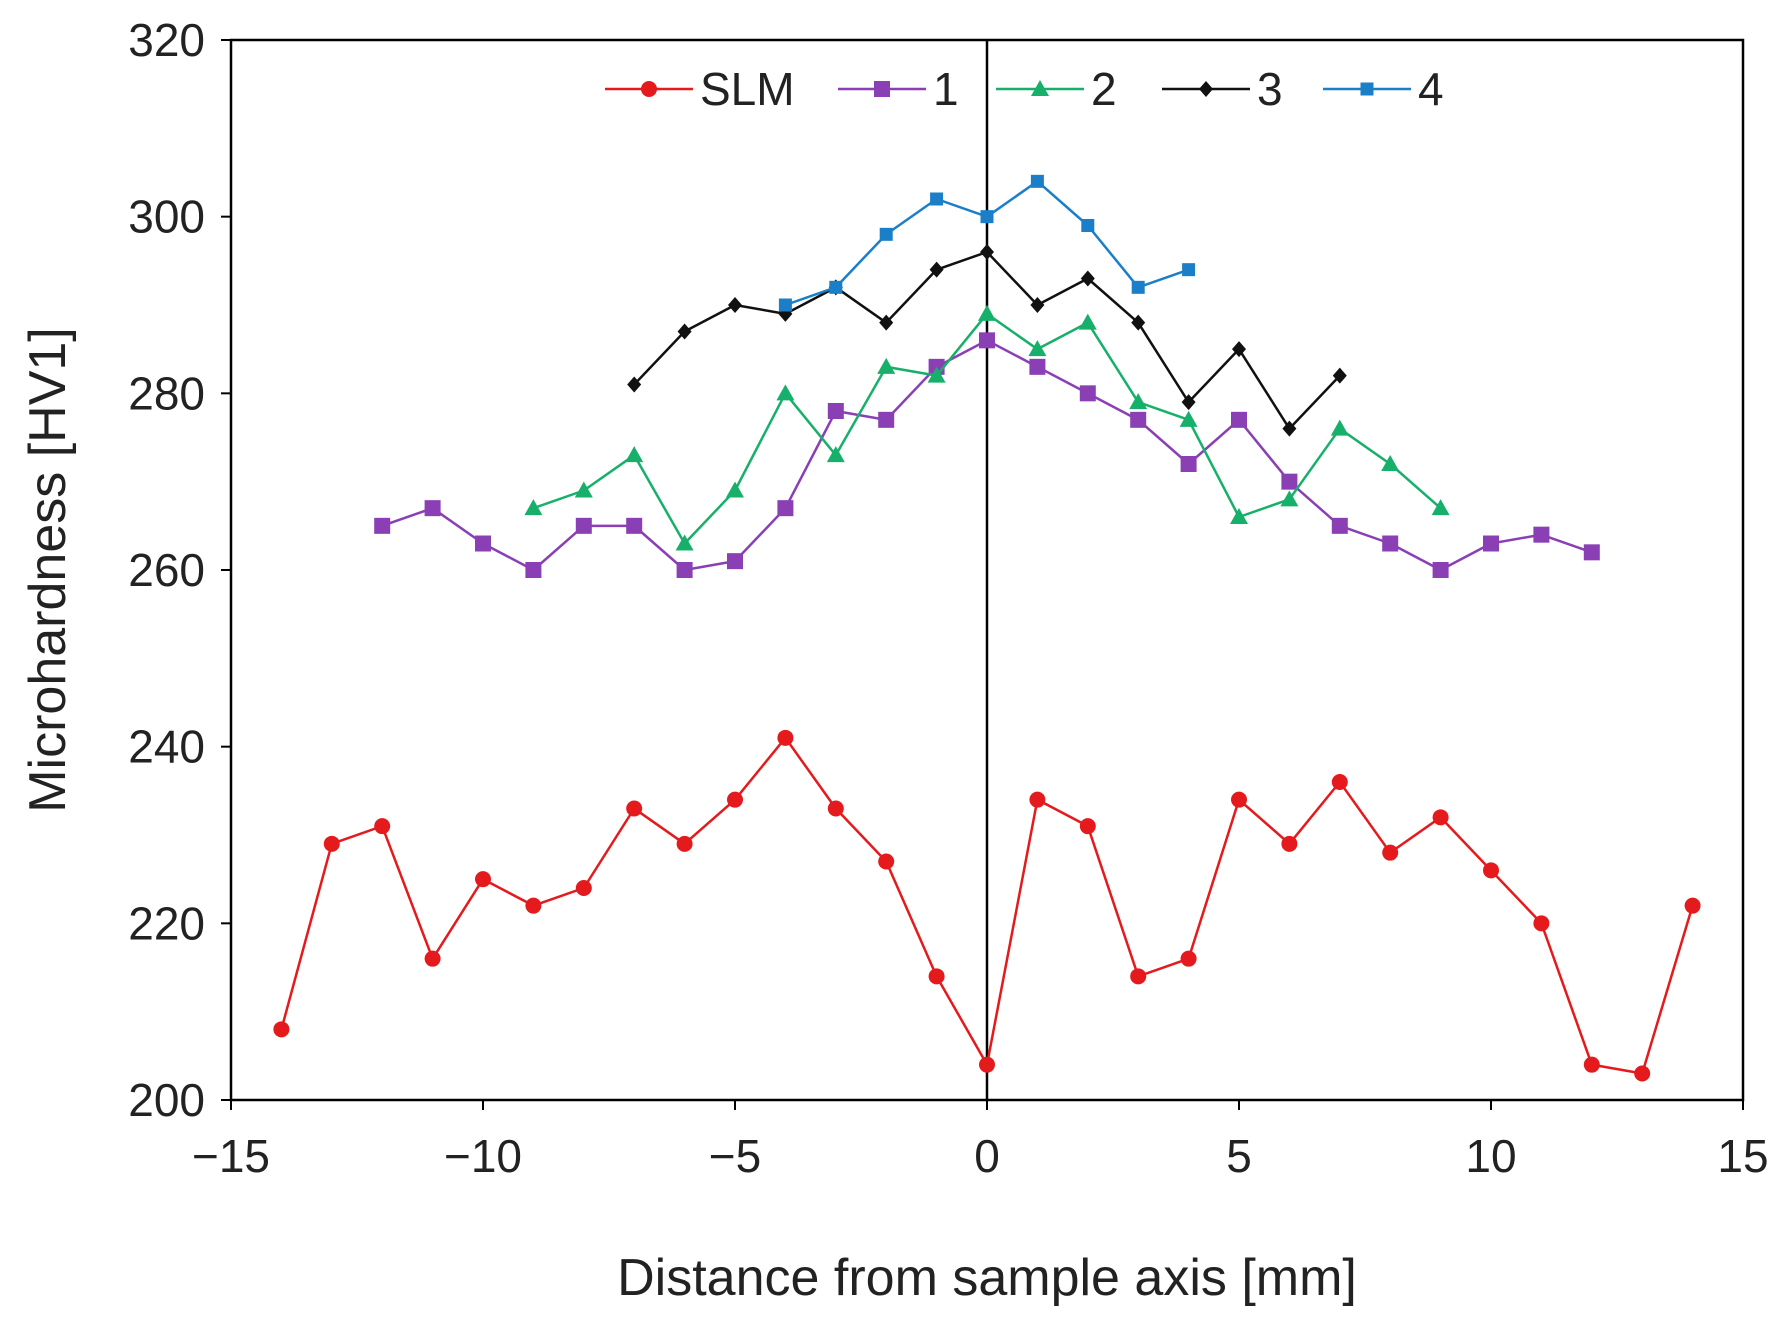  What do you see at coordinates (1431, 89) in the screenshot?
I see `legend-label-4: 4` at bounding box center [1431, 89].